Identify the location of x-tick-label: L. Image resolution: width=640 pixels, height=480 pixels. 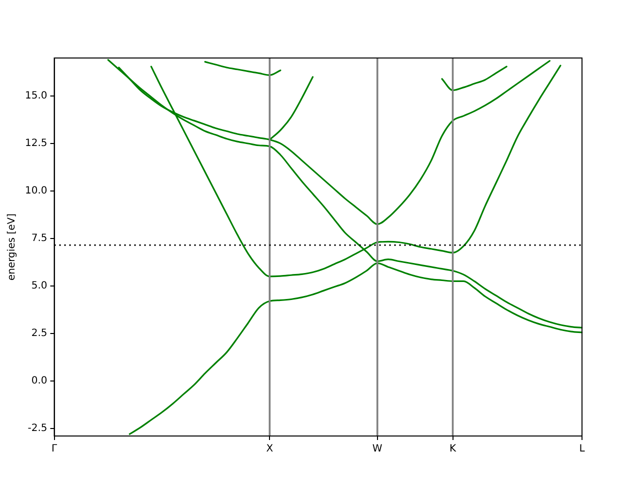
(582, 449).